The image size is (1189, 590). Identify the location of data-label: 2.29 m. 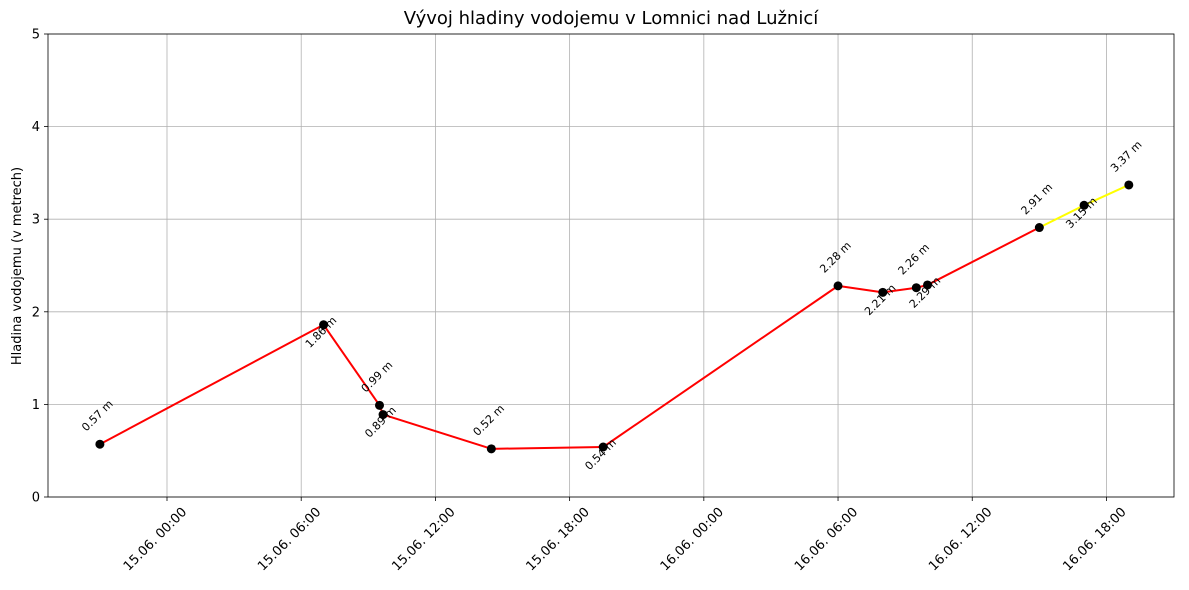
(925, 292).